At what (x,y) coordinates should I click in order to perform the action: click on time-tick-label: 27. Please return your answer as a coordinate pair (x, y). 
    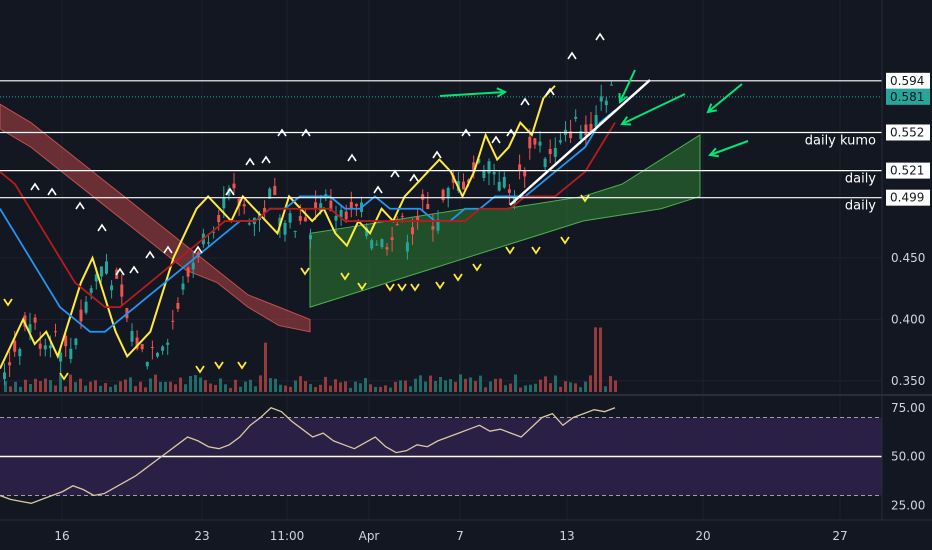
    Looking at the image, I should click on (839, 536).